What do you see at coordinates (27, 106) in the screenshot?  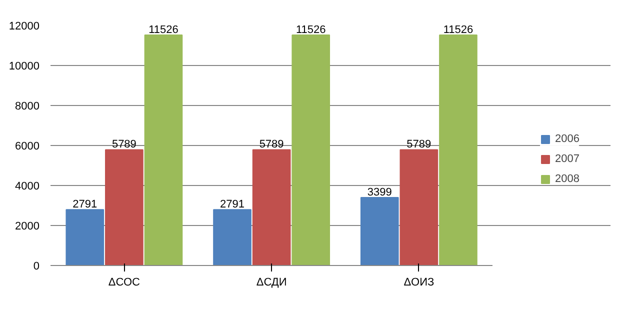 I see `y-tick-label: 8000` at bounding box center [27, 106].